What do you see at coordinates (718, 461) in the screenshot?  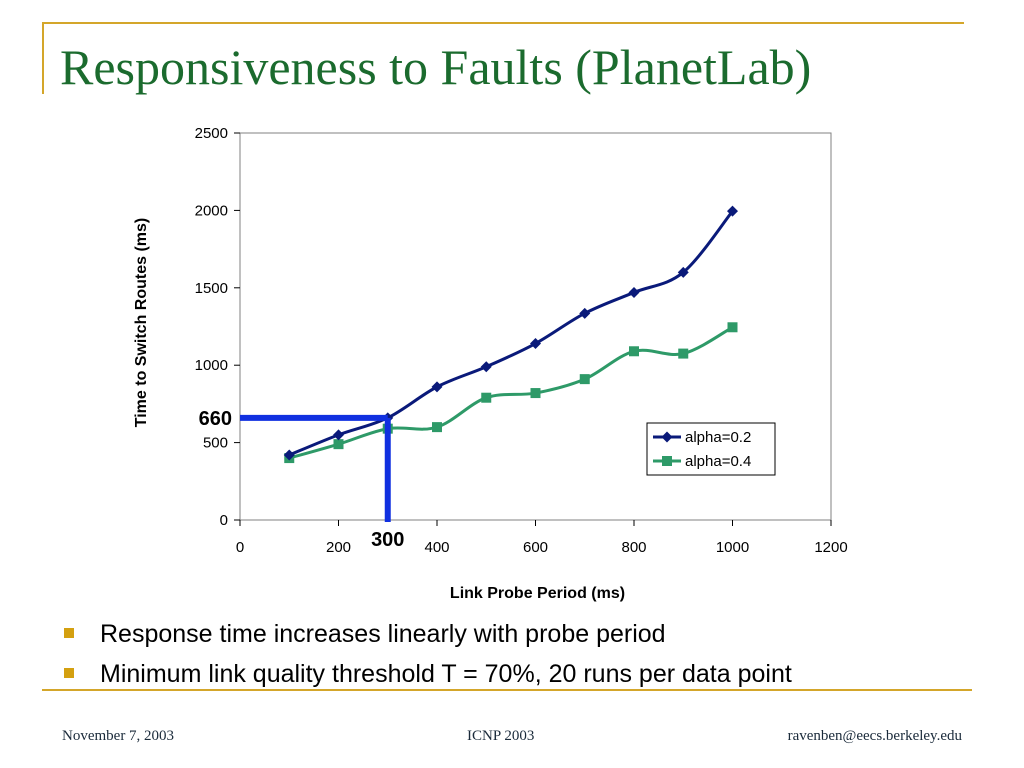 I see `legend-label-alpha-0-4: alpha=0.4` at bounding box center [718, 461].